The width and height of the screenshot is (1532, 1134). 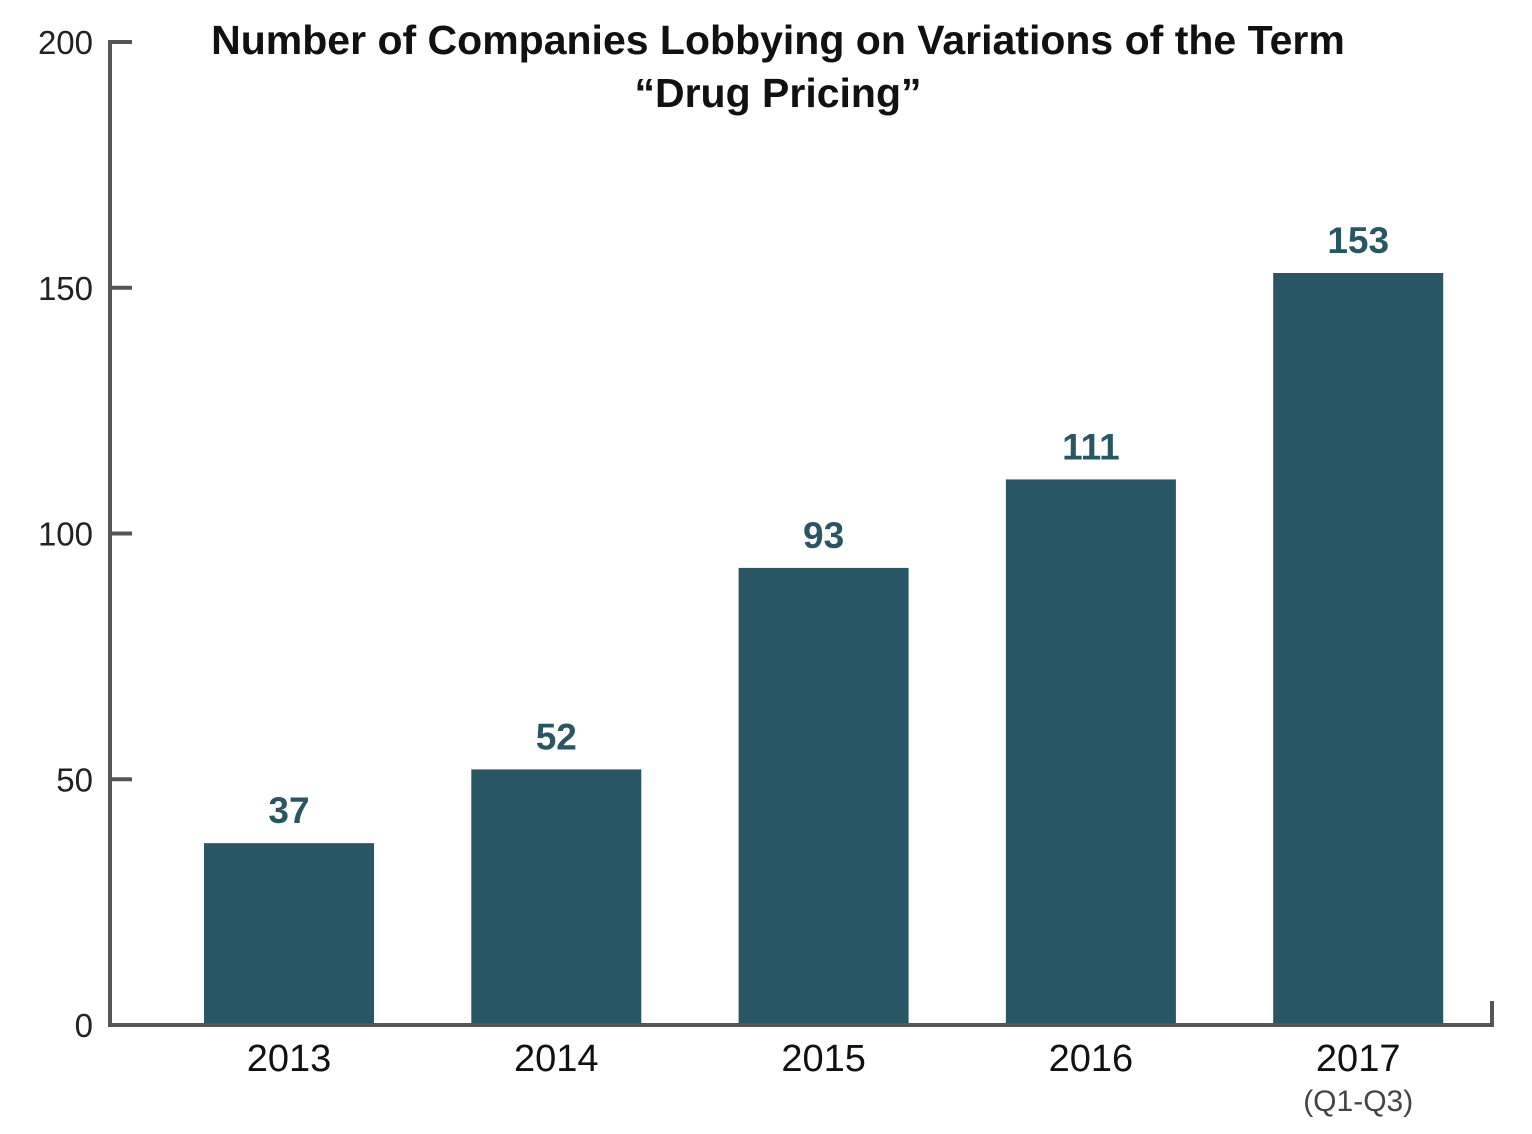 What do you see at coordinates (1358, 1059) in the screenshot?
I see `x-tick-label-2017: 2017` at bounding box center [1358, 1059].